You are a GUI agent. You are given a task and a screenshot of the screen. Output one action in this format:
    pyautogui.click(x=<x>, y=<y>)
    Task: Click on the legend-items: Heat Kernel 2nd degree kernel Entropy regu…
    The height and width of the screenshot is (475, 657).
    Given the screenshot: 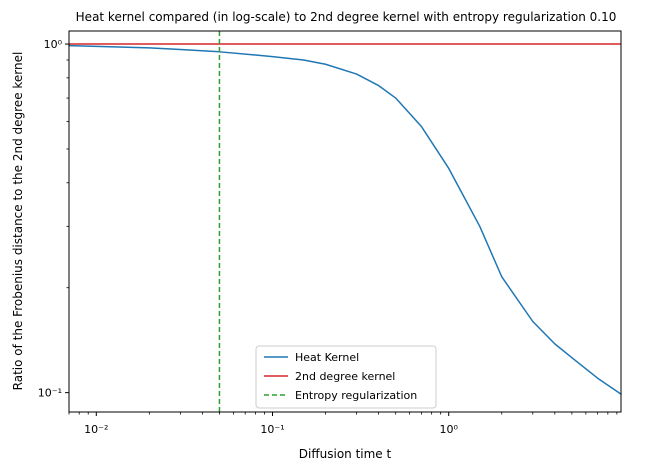 What is the action you would take?
    pyautogui.click(x=340, y=376)
    